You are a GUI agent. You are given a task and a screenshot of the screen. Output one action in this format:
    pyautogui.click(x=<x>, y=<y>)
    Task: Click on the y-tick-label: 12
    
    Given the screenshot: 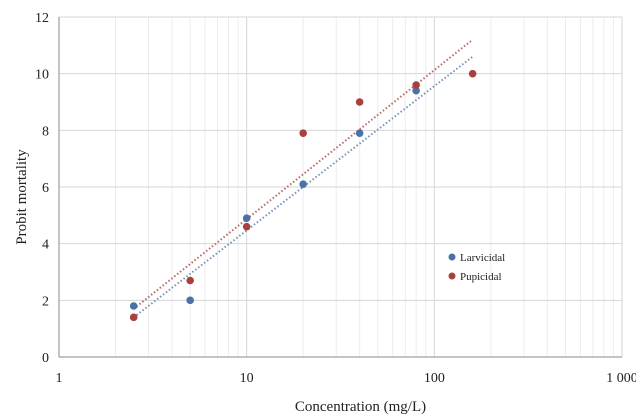 What is the action you would take?
    pyautogui.click(x=42, y=18)
    